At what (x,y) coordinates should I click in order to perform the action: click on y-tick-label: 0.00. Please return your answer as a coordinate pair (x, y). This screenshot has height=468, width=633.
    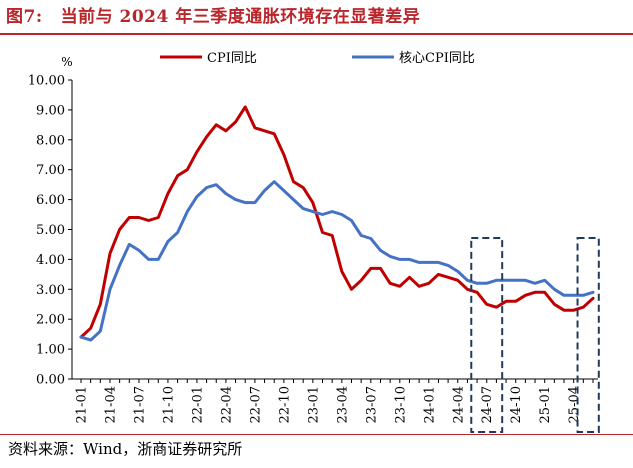
    Looking at the image, I should click on (50, 380).